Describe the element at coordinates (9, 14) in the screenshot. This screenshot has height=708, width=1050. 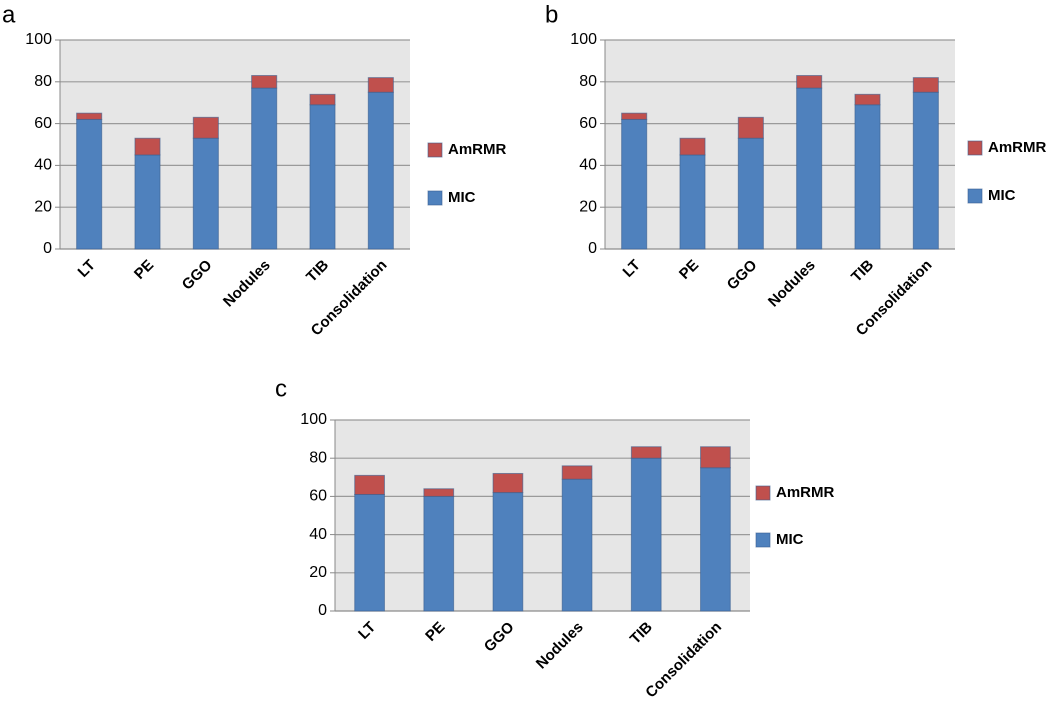
I see `panel-label: a` at that location.